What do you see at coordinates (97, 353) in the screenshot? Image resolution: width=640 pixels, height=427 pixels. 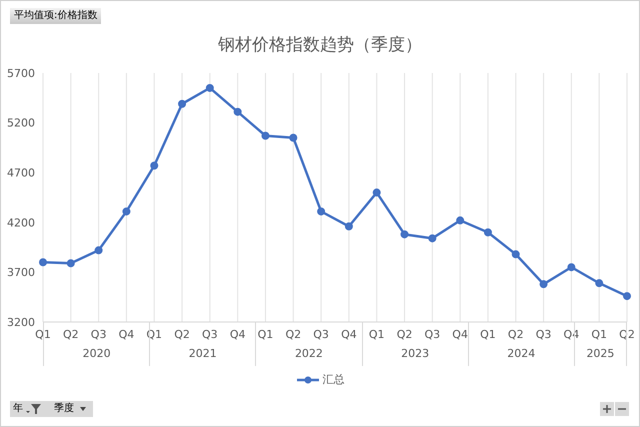 I see `text: 2020` at bounding box center [97, 353].